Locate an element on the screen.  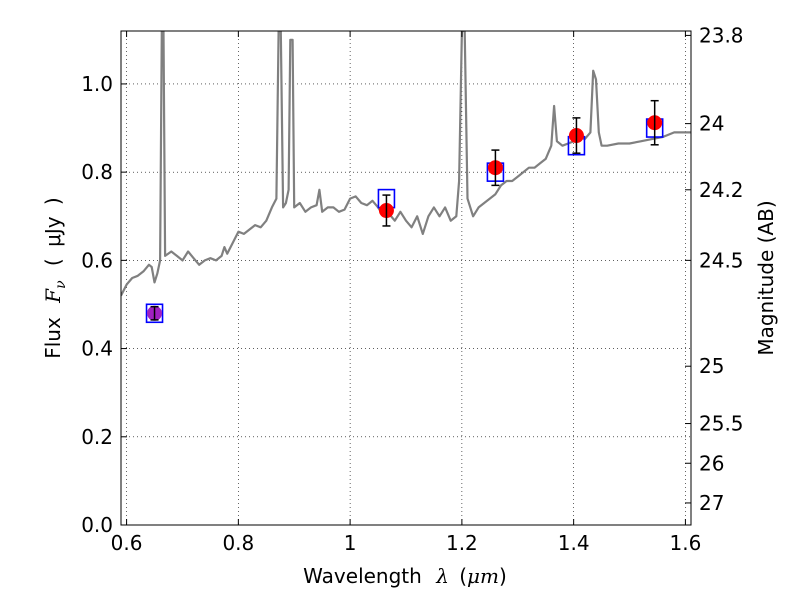
y-axis-label: Flux Fν ( μJy ) is located at coordinates (55, 278).